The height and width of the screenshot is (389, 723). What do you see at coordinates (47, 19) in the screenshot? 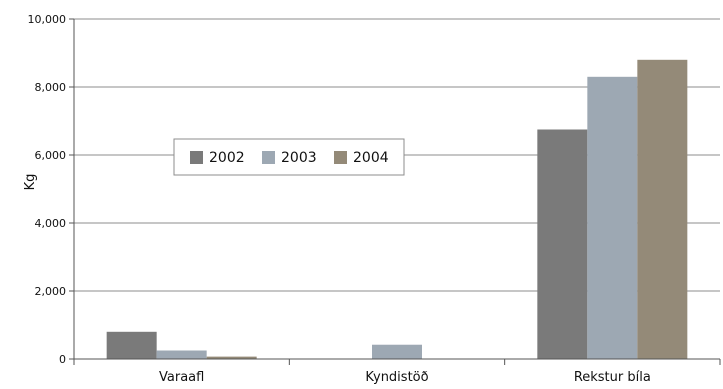
I see `y-tick-label: 10,000` at bounding box center [47, 19].